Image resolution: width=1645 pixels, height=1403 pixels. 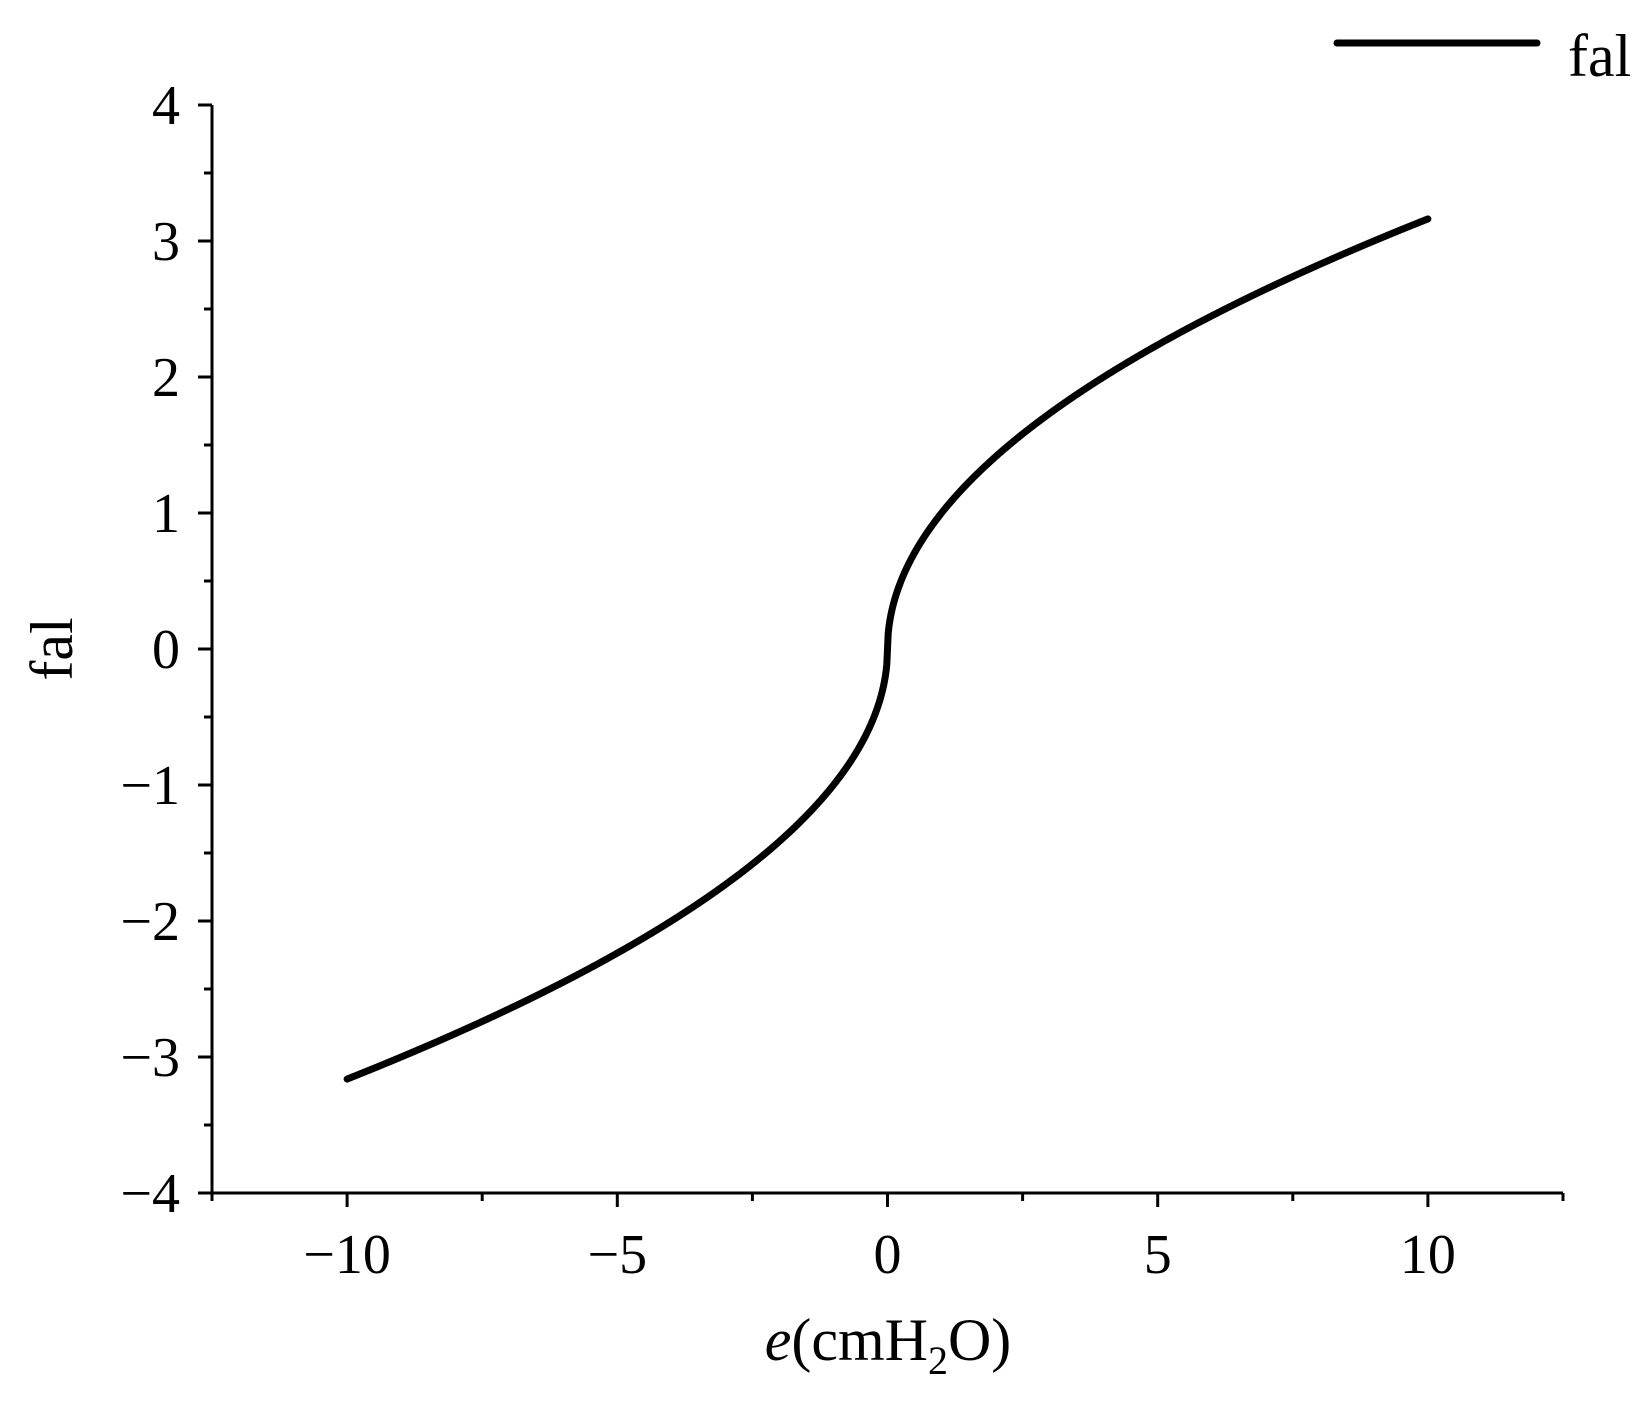 What do you see at coordinates (888, 1255) in the screenshot?
I see `x-tick-label: 0` at bounding box center [888, 1255].